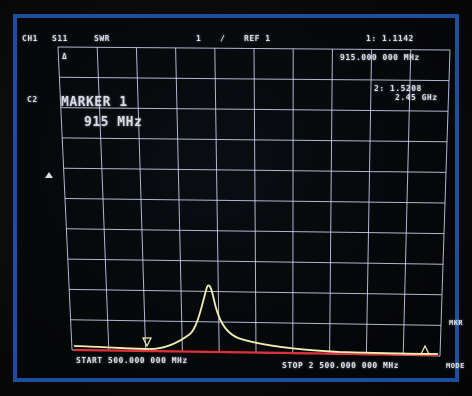 This screenshot has height=396, width=472. Describe the element at coordinates (32, 99) in the screenshot. I see `channel2-label: C2` at that location.